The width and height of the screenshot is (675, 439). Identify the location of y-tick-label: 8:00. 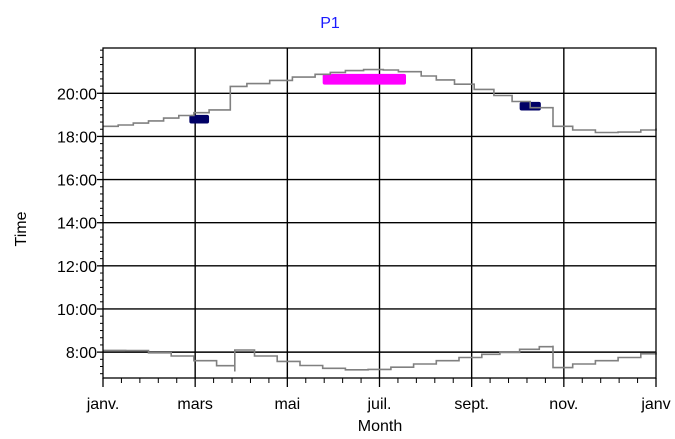
(81, 353).